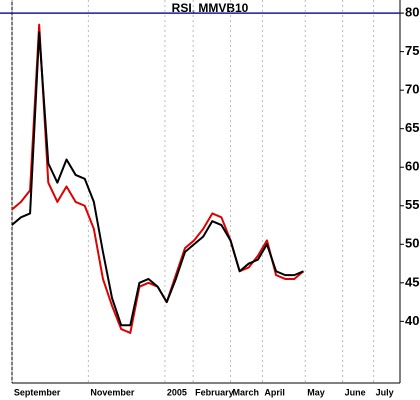  Describe the element at coordinates (412, 320) in the screenshot. I see `y-tick-label: 40` at that location.